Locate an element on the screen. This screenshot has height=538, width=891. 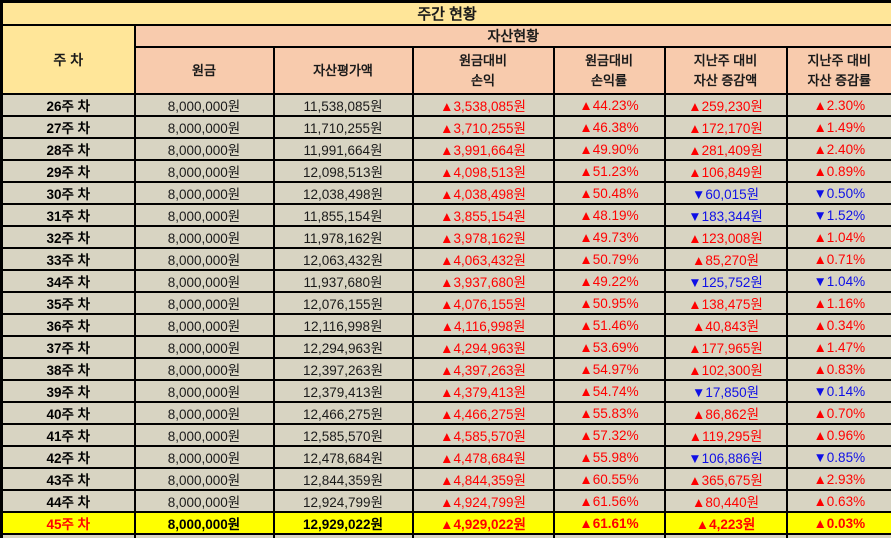
valuation-cell: 11,855,154원 is located at coordinates (343, 215).